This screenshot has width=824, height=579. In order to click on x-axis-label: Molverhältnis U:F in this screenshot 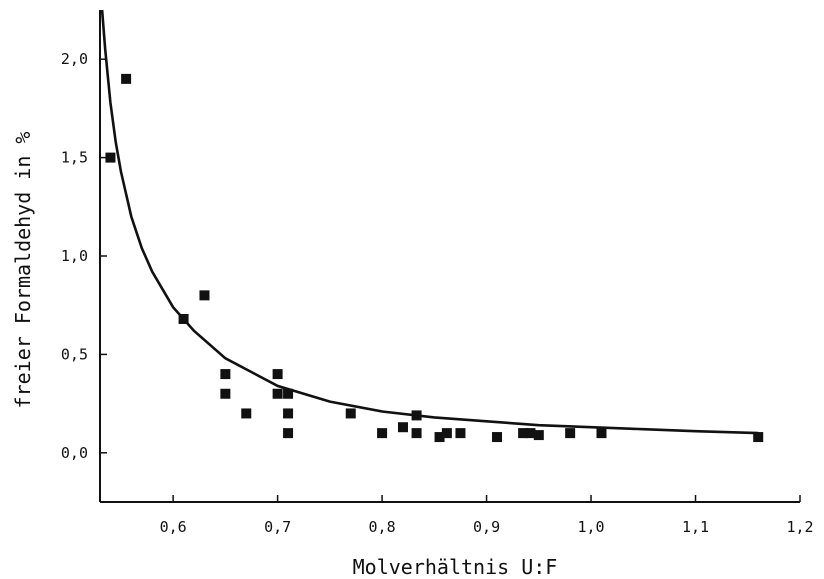, I will do `click(455, 567)`.